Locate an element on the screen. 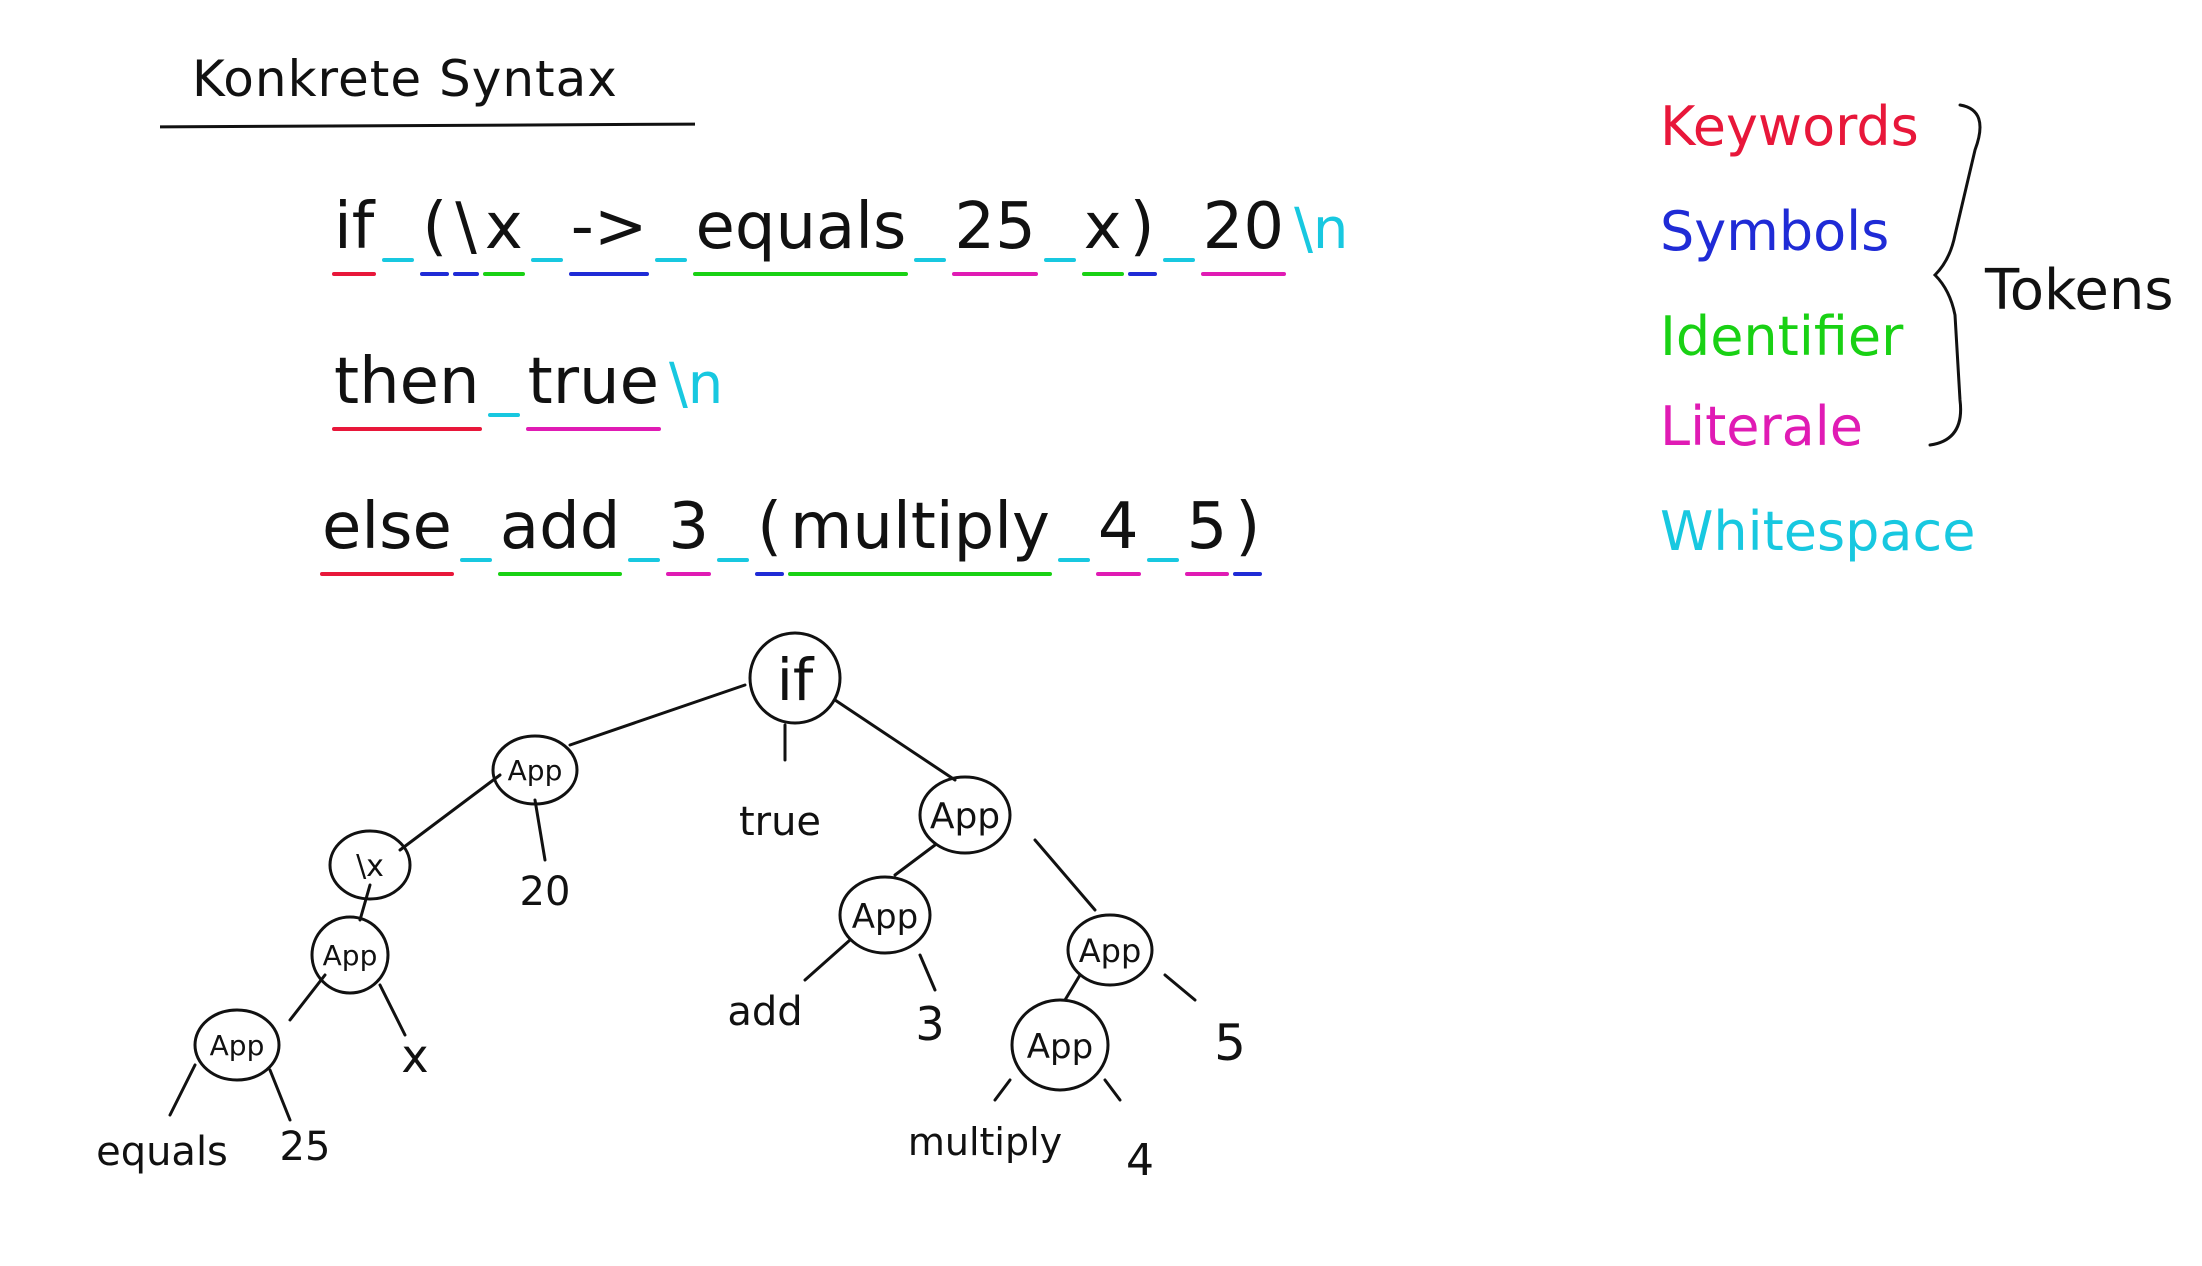 The width and height of the screenshot is (2202, 1266). leaf-true: true is located at coordinates (780, 822).